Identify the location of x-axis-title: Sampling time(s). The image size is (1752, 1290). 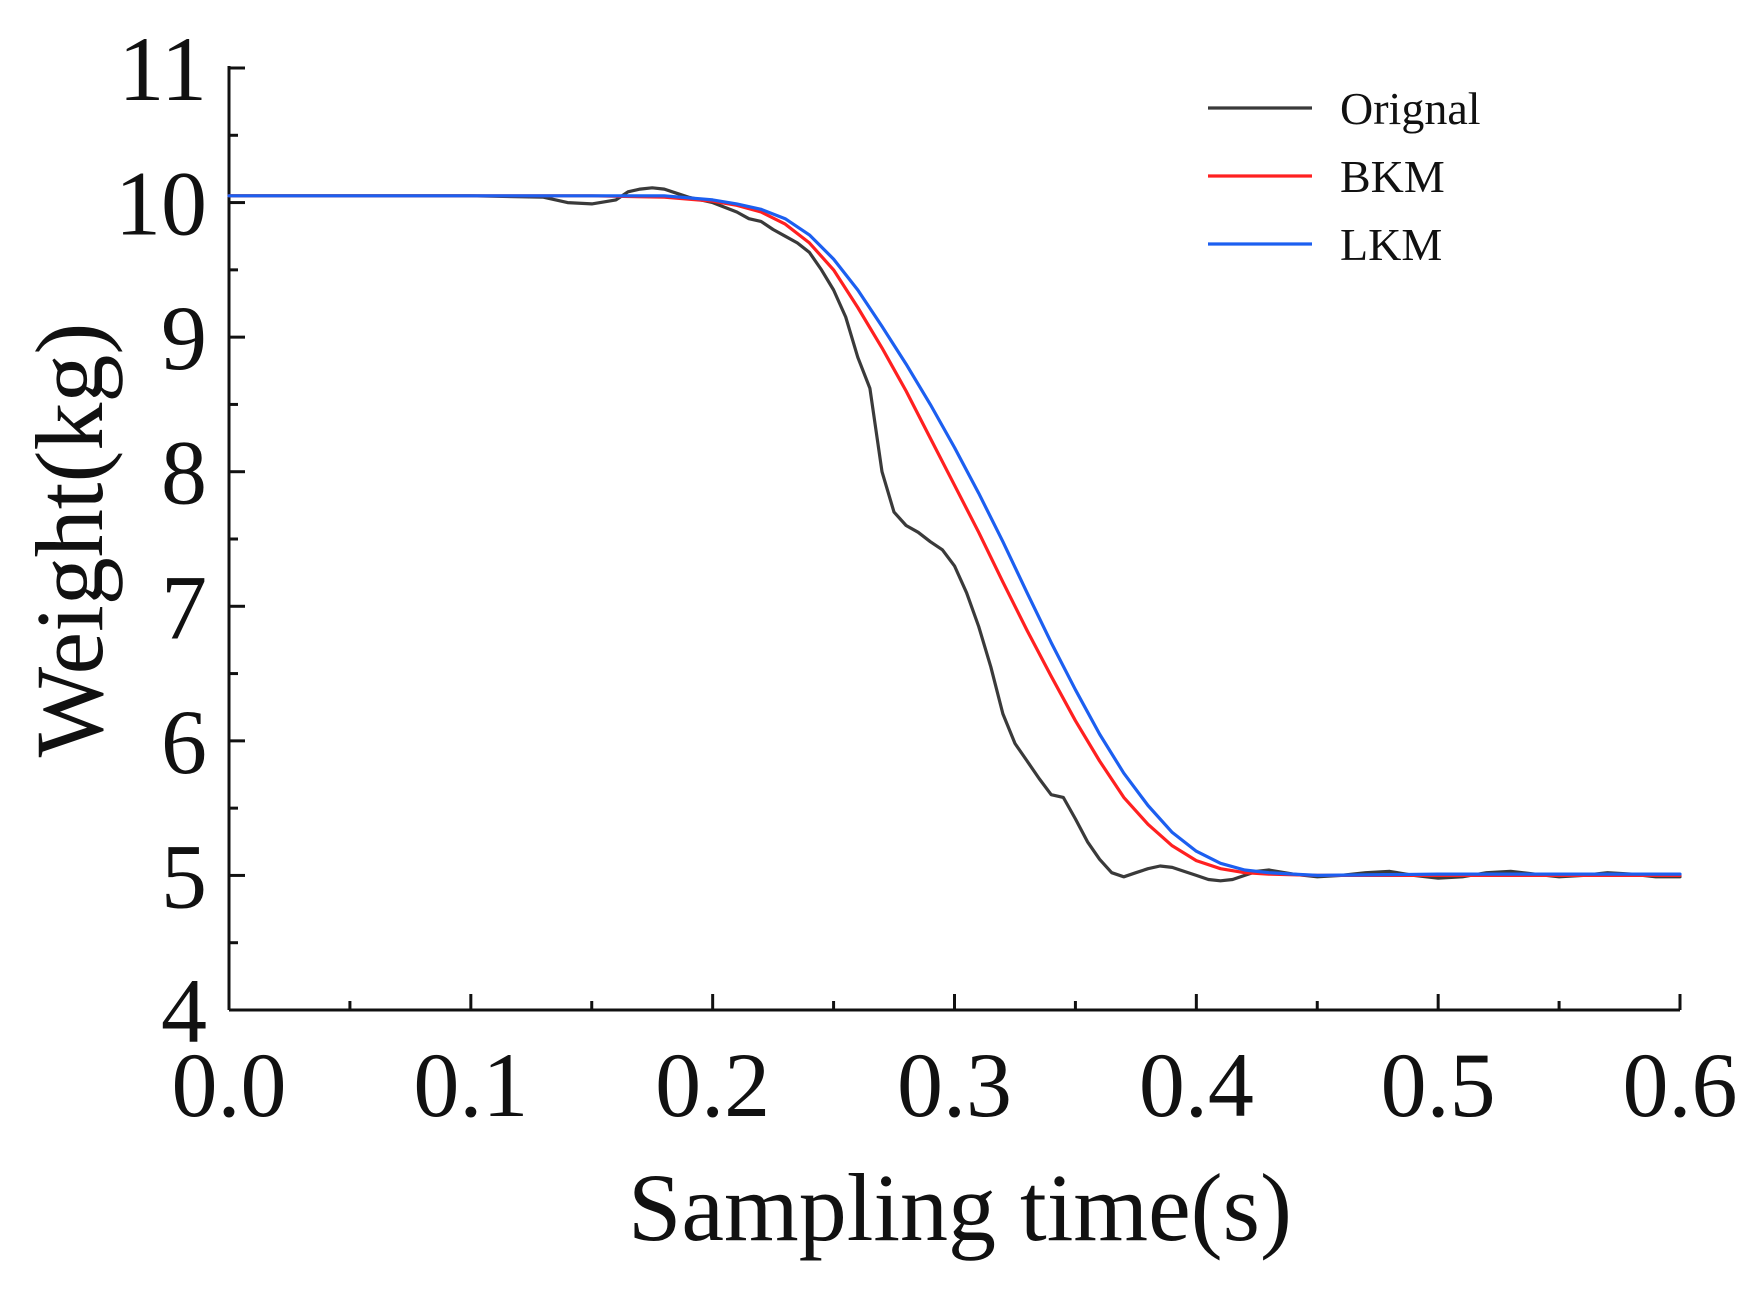
(960, 1207).